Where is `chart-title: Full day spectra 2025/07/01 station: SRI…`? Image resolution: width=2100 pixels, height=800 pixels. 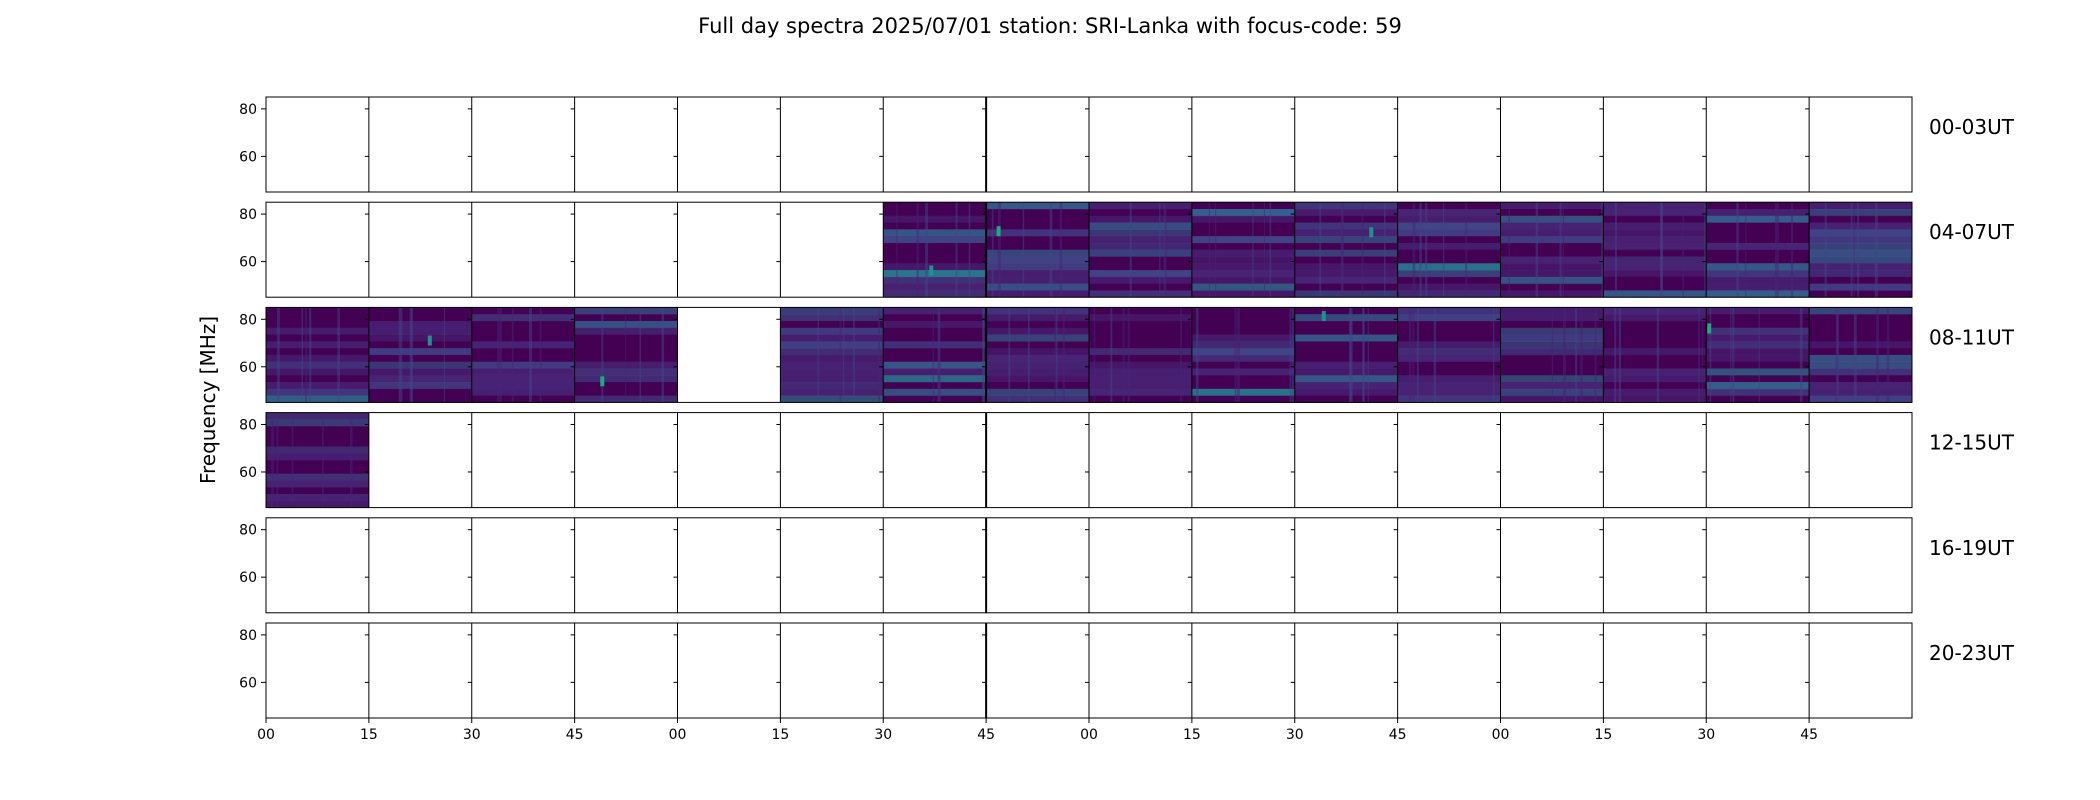
chart-title: Full day spectra 2025/07/01 station: SRI… is located at coordinates (1050, 26).